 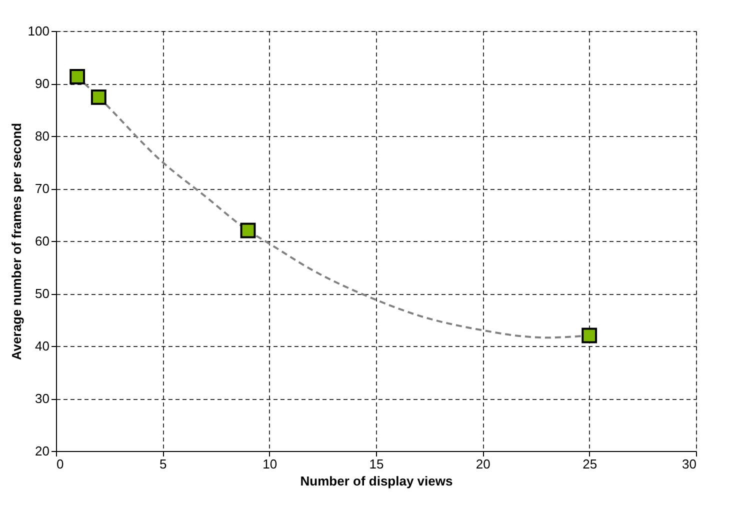 I want to click on y-tick-label: 90, so click(x=42, y=83).